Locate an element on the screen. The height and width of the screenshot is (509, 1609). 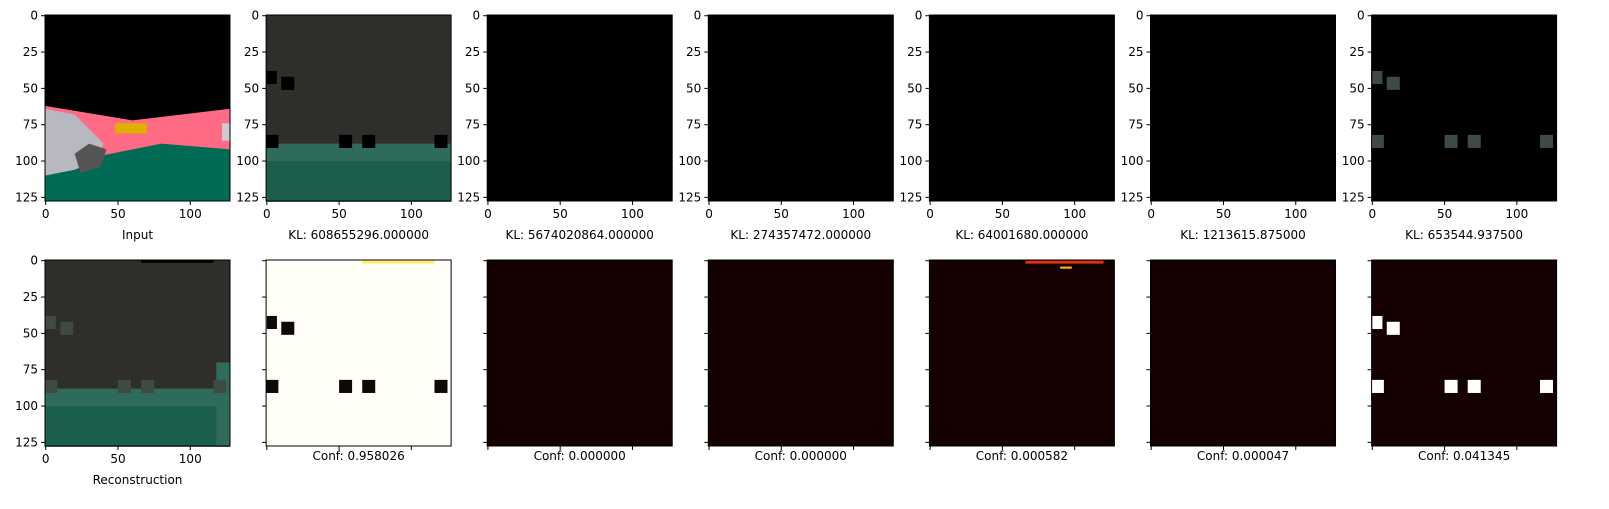
panel-label: Conf: 0.000582 is located at coordinates (1022, 456).